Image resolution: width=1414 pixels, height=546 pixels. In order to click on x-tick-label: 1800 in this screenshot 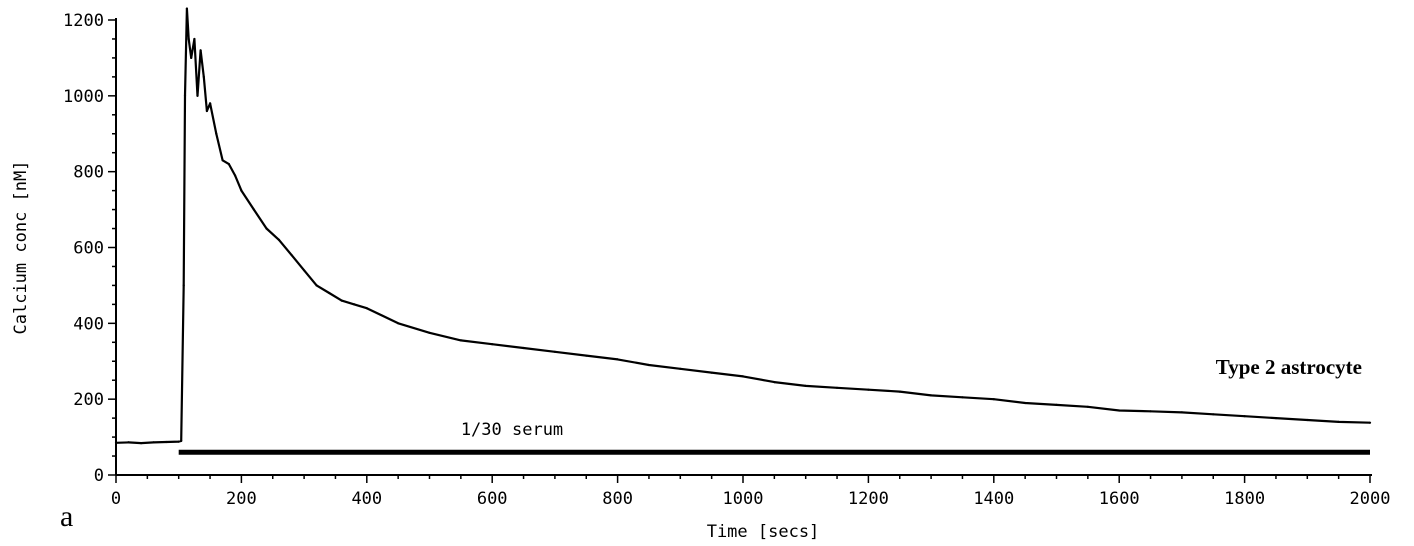, I will do `click(1244, 499)`.